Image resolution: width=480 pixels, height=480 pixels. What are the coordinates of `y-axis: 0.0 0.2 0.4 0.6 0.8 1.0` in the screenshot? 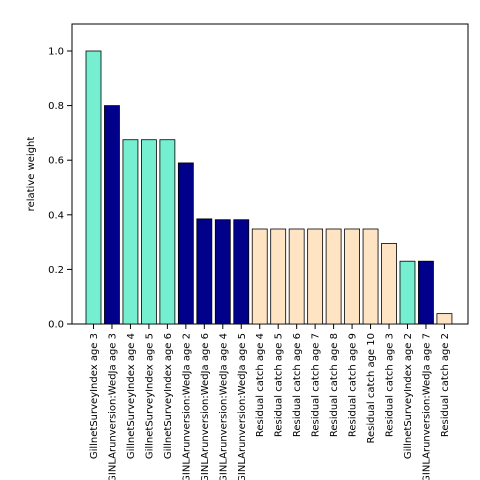 It's located at (60, 189).